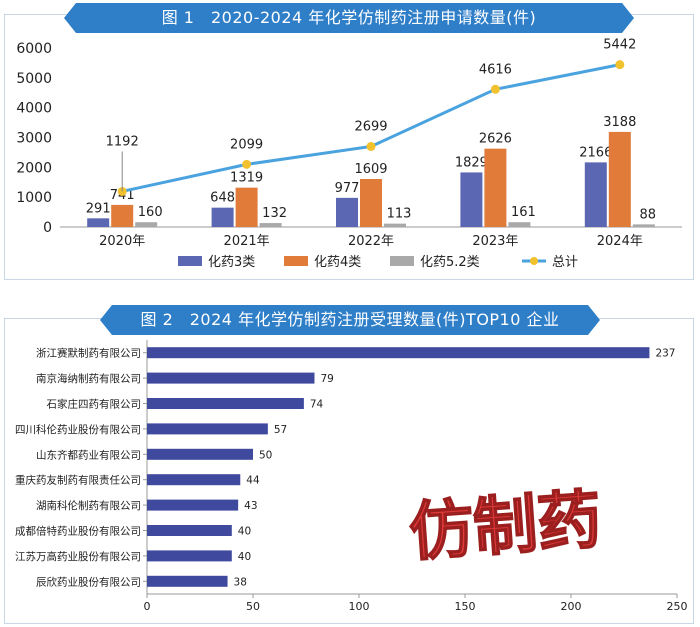  I want to click on y-tick-label: 石家庄四药有限公司, so click(94, 404).